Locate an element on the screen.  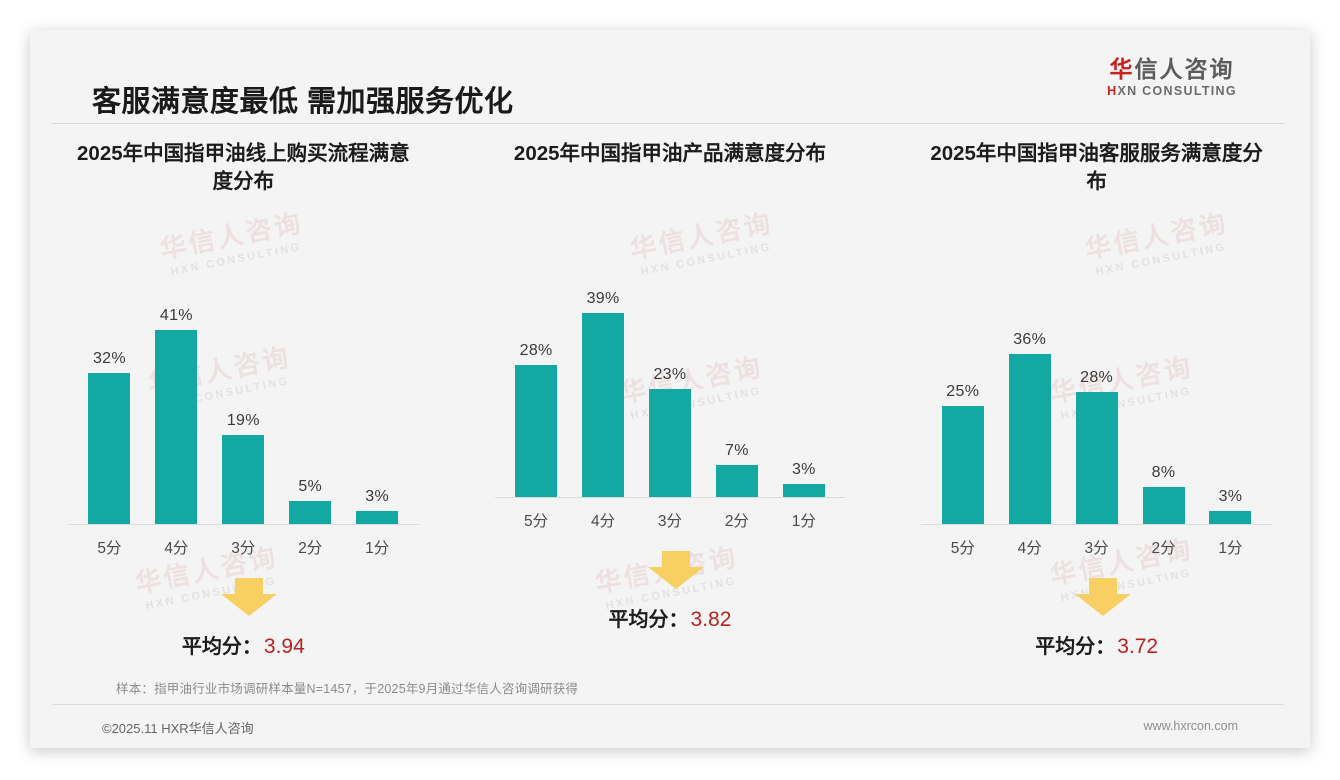
website-url: www.hxrcon.com is located at coordinates (1190, 726).